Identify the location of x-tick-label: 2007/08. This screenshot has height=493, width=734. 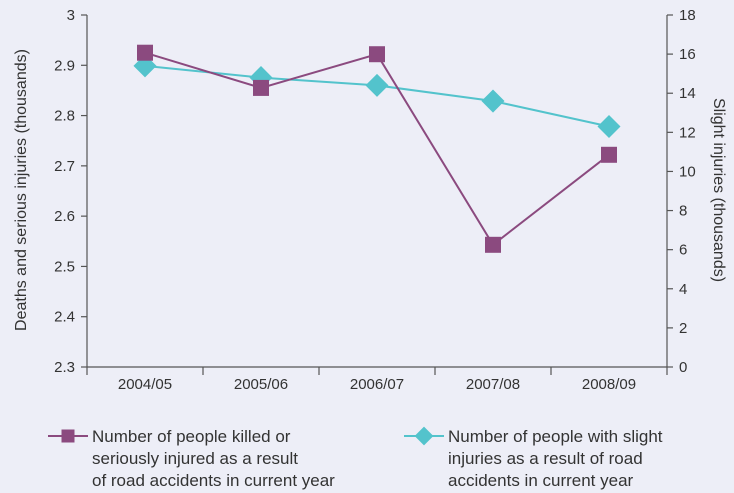
(493, 384).